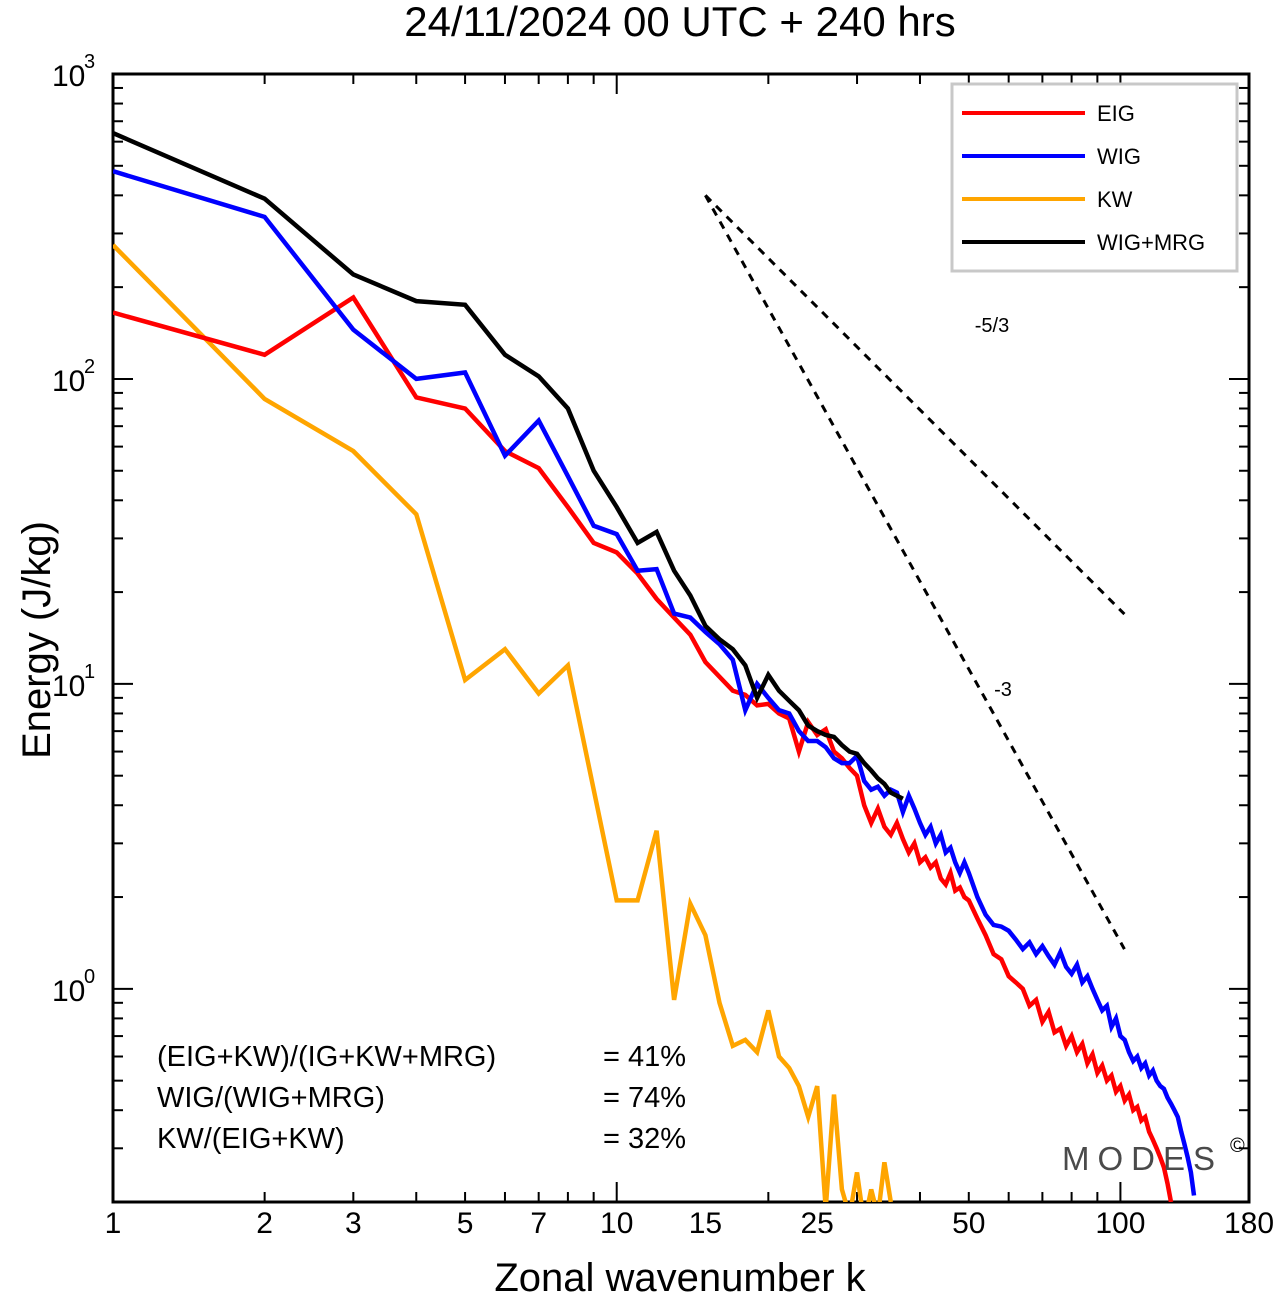 The image size is (1280, 1294). Describe the element at coordinates (644, 1139) in the screenshot. I see `ratio-value: = 32%` at that location.